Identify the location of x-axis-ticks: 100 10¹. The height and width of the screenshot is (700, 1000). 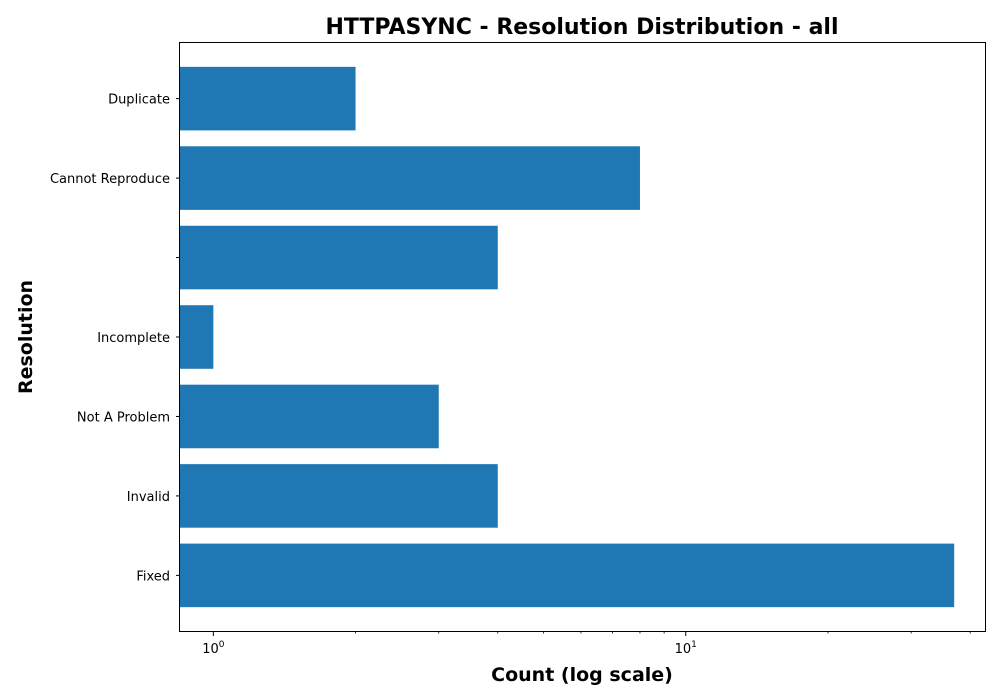
(586, 644).